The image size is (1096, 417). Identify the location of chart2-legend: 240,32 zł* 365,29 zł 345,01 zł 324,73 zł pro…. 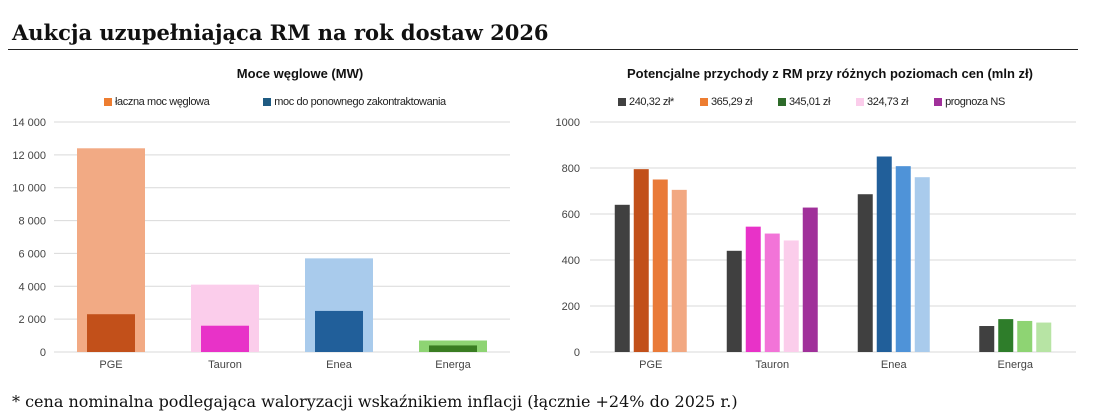
(811, 102).